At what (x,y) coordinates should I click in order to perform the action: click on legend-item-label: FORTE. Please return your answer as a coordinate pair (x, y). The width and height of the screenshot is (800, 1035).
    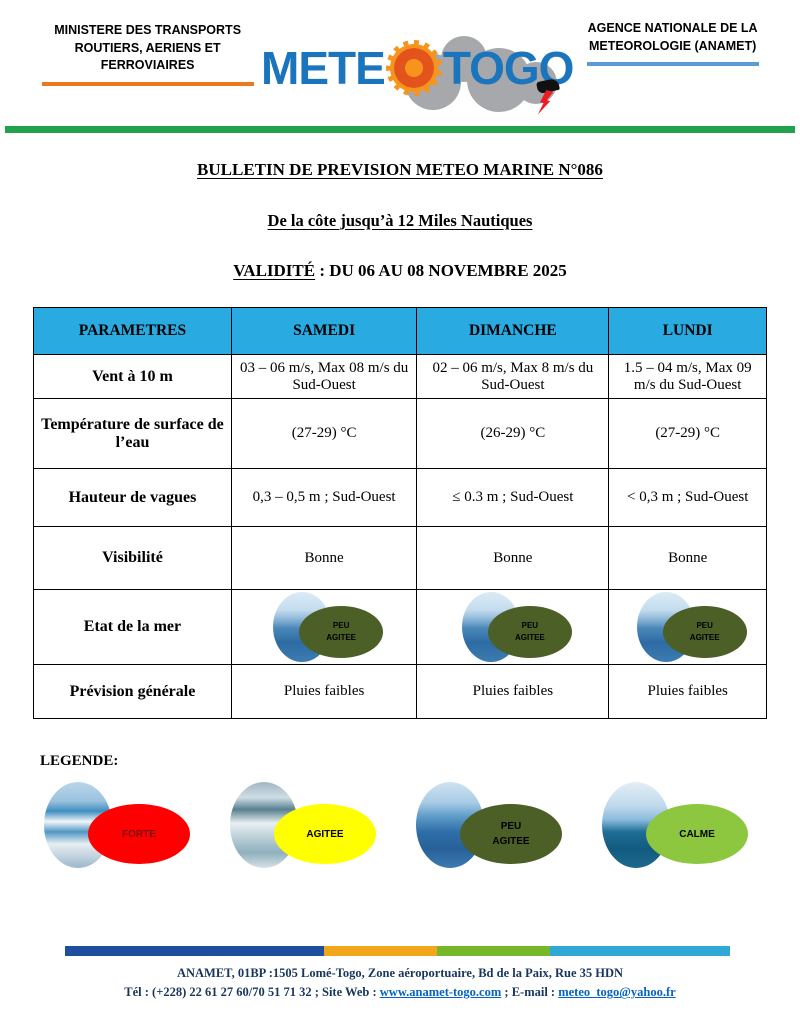
    Looking at the image, I should click on (139, 834).